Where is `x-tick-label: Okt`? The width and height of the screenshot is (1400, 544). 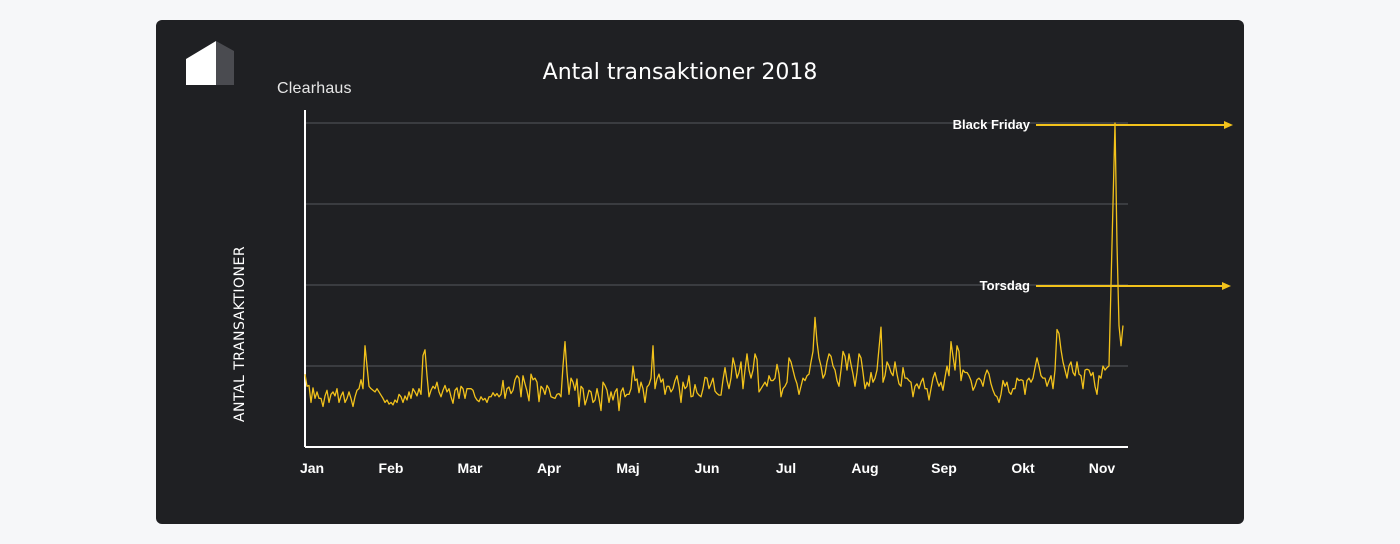
x-tick-label: Okt is located at coordinates (1023, 468).